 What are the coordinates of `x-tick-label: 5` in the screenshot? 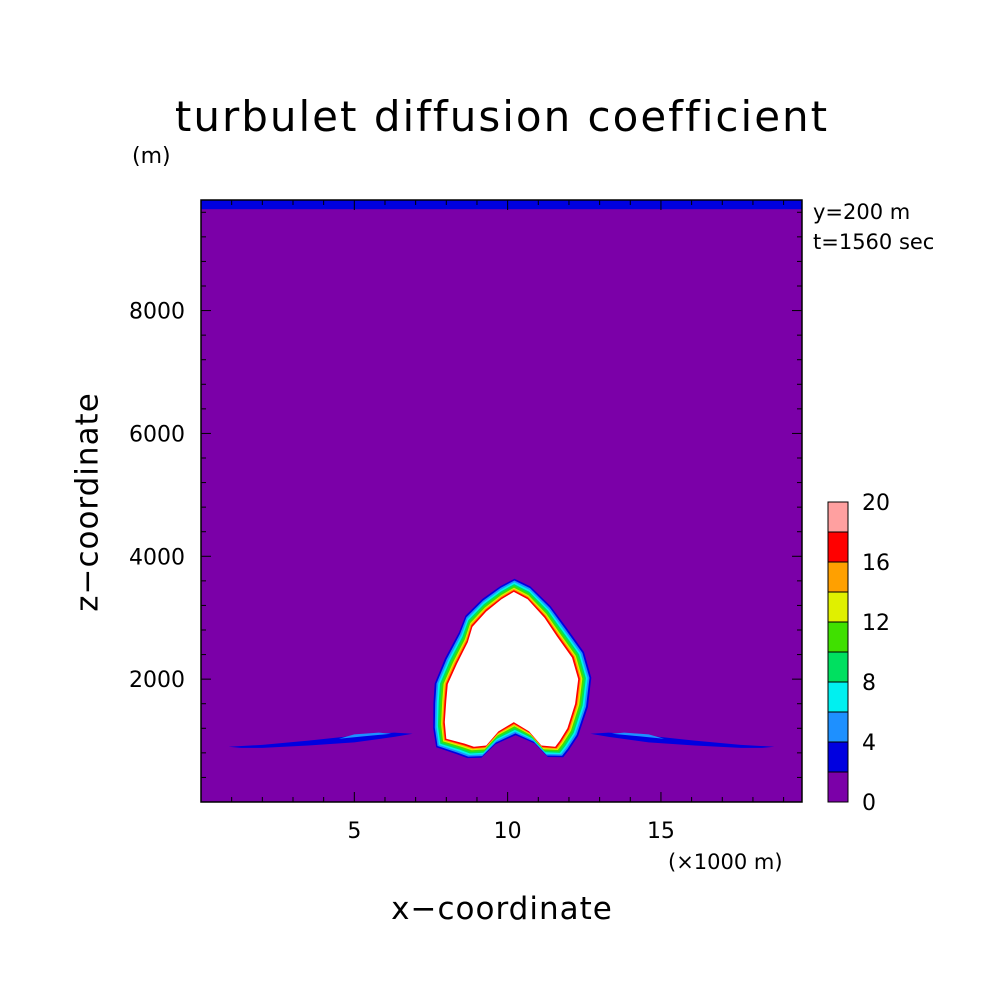 It's located at (354, 831).